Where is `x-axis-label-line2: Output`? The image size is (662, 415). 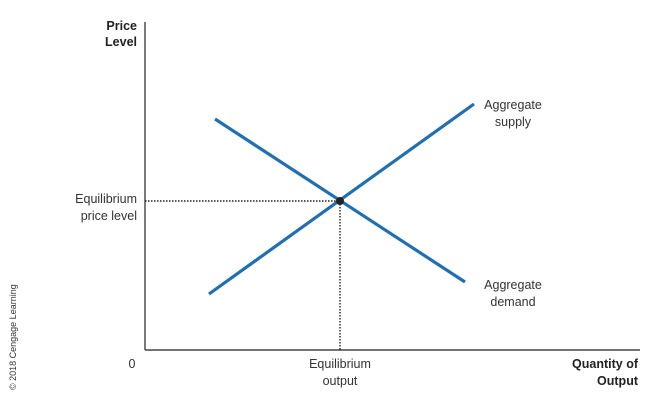
x-axis-label-line2: Output is located at coordinates (618, 381).